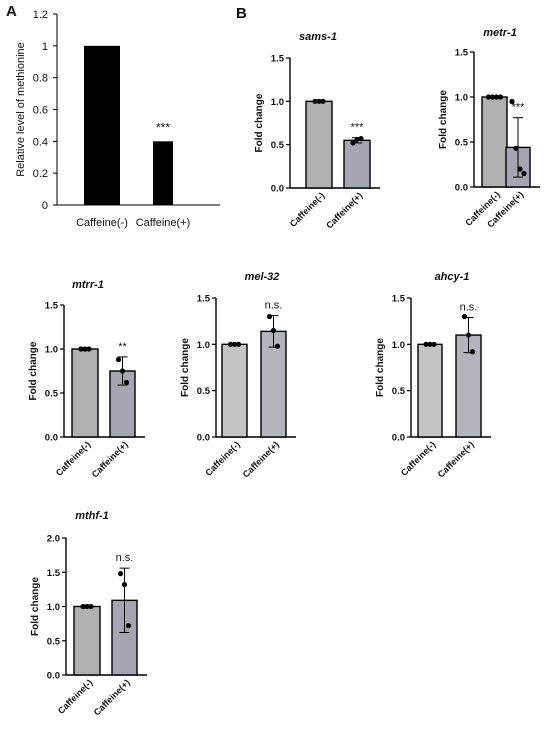  What do you see at coordinates (40, 111) in the screenshot?
I see `y-tick-label: 0.6` at bounding box center [40, 111].